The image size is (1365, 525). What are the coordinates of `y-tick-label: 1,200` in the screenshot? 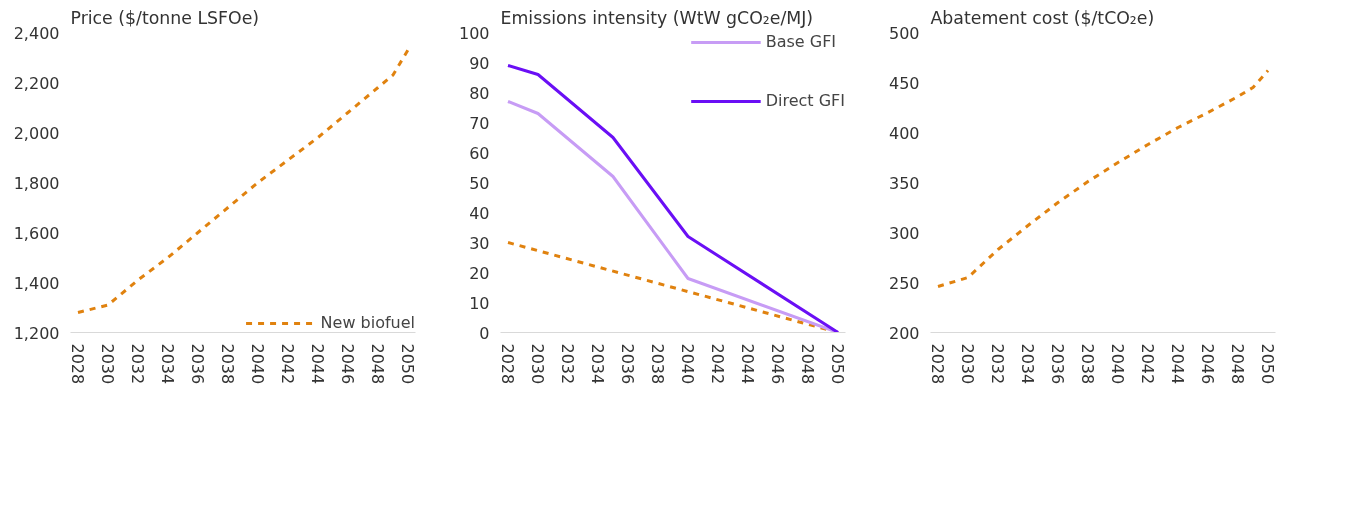 It's located at (36, 333).